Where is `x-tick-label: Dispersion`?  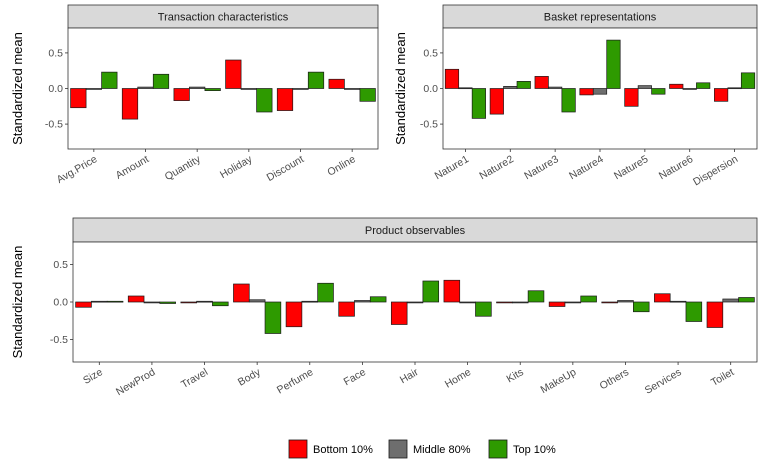 x-tick-label: Dispersion is located at coordinates (715, 170).